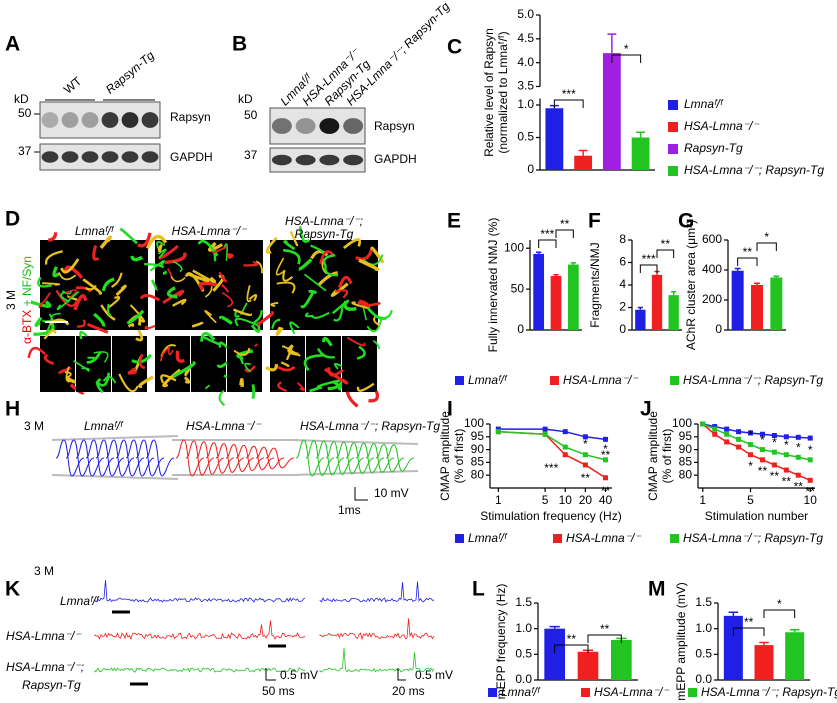 This screenshot has width=837, height=703. What do you see at coordinates (547, 234) in the screenshot?
I see `significance: ***` at bounding box center [547, 234].